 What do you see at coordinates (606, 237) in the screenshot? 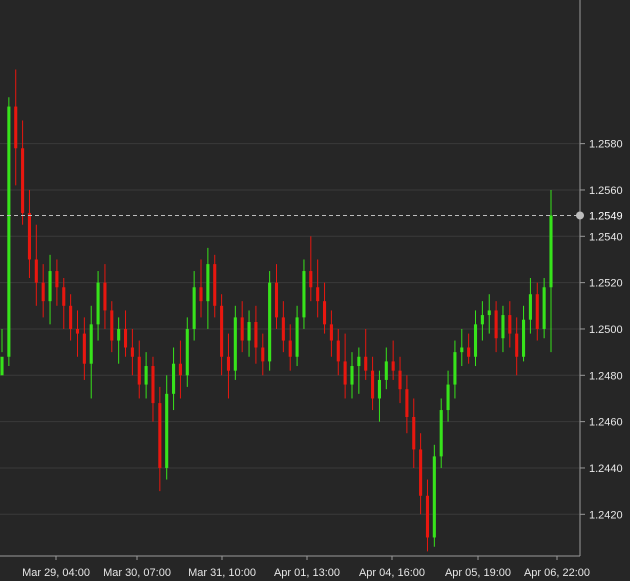
I see `y-tick-label: 1.2540` at bounding box center [606, 237].